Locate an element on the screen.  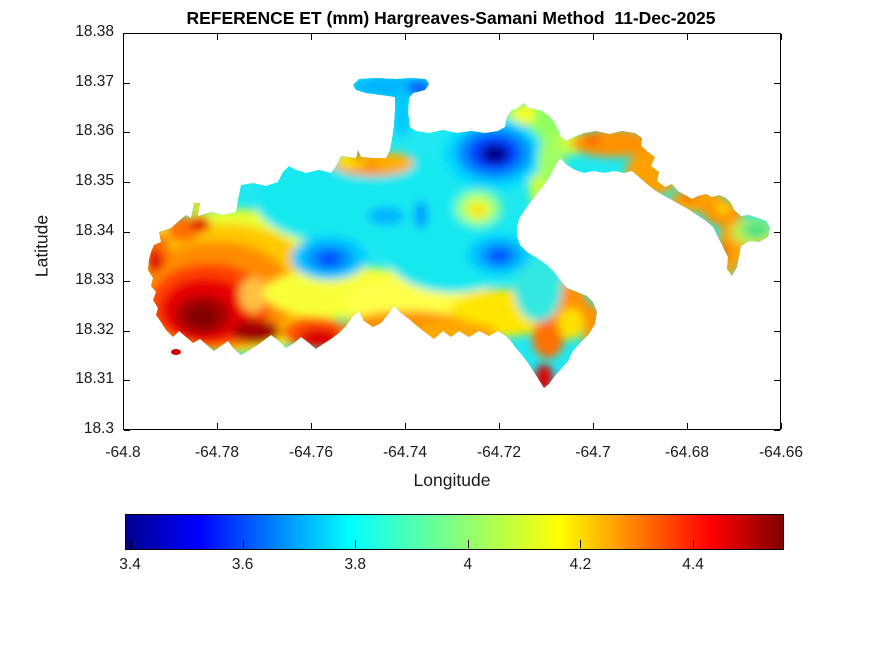
y-tick-label: 18.38 is located at coordinates (94, 31).